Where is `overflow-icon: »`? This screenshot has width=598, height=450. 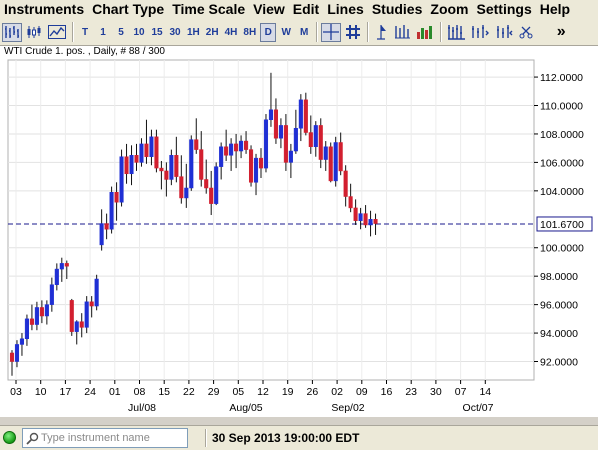
overflow-icon: » is located at coordinates (561, 31).